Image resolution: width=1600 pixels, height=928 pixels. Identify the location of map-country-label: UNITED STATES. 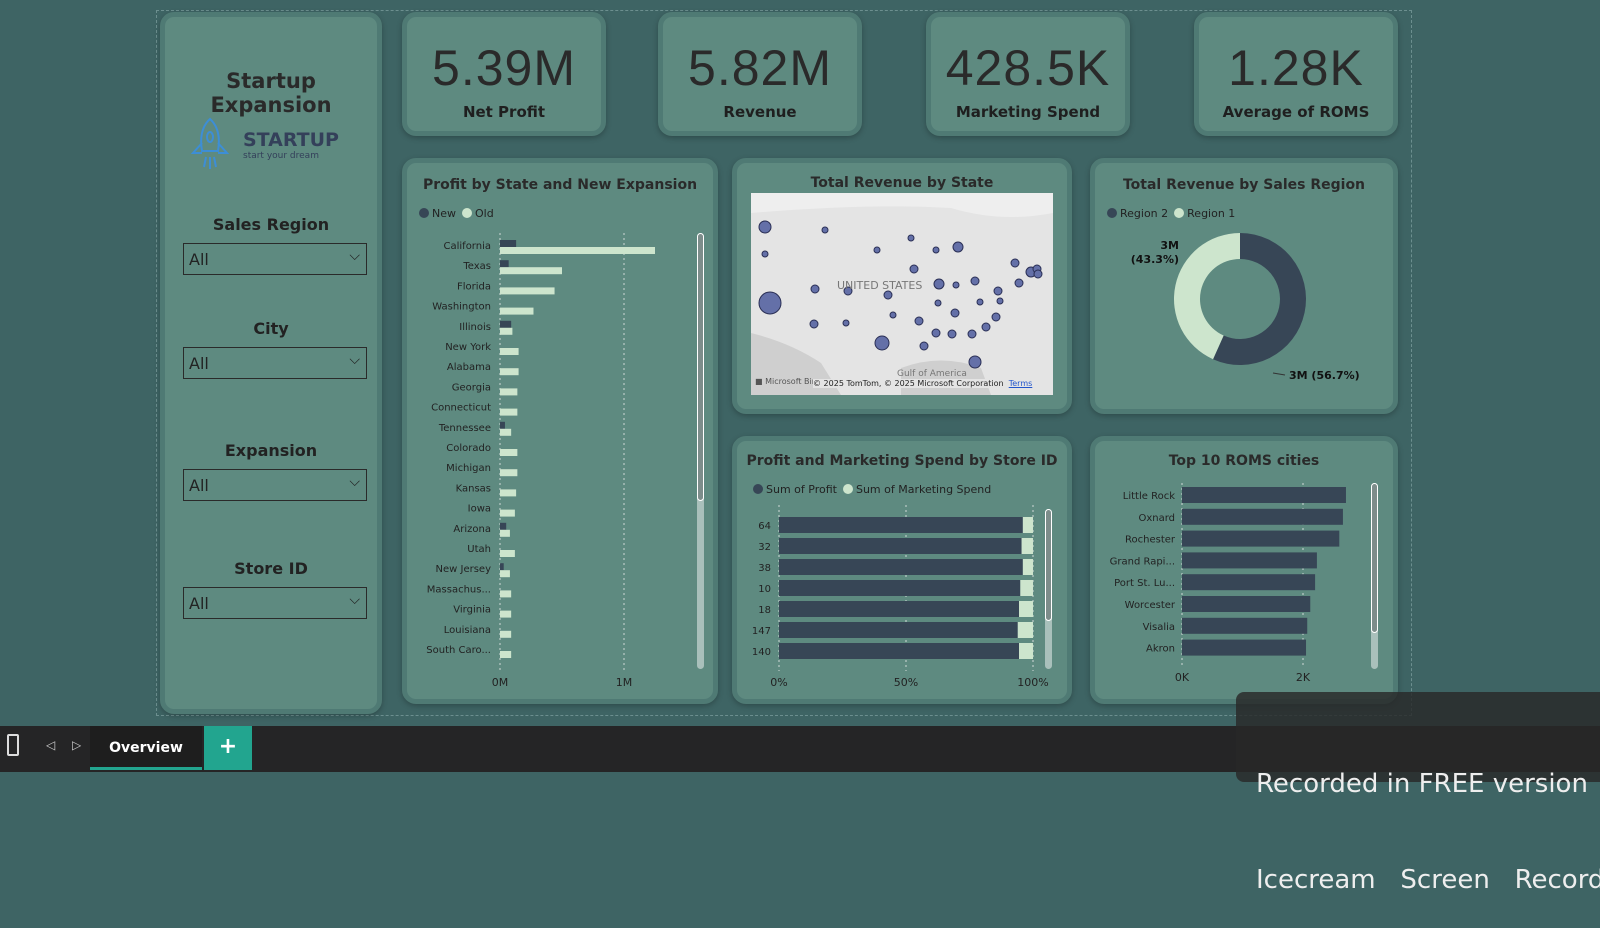
(880, 285).